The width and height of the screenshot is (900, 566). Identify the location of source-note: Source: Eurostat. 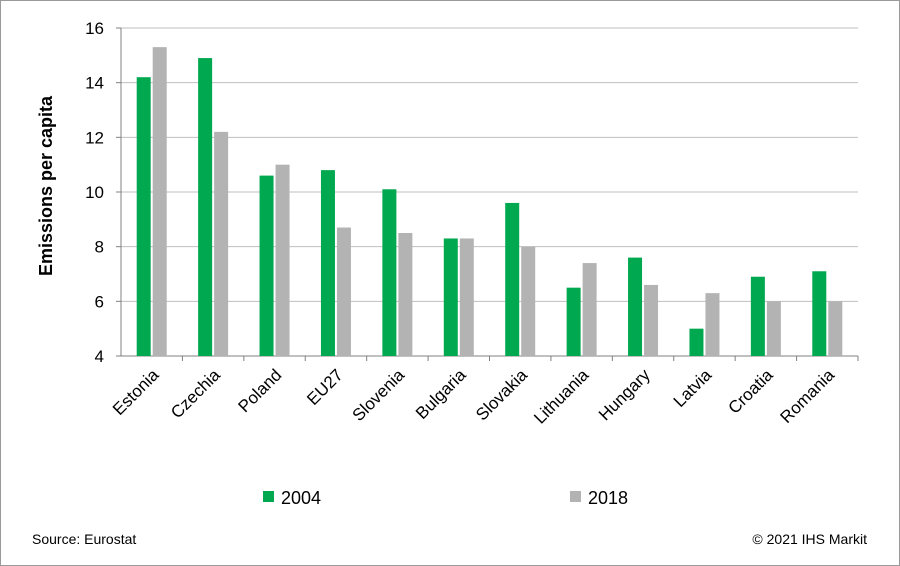
(84, 539).